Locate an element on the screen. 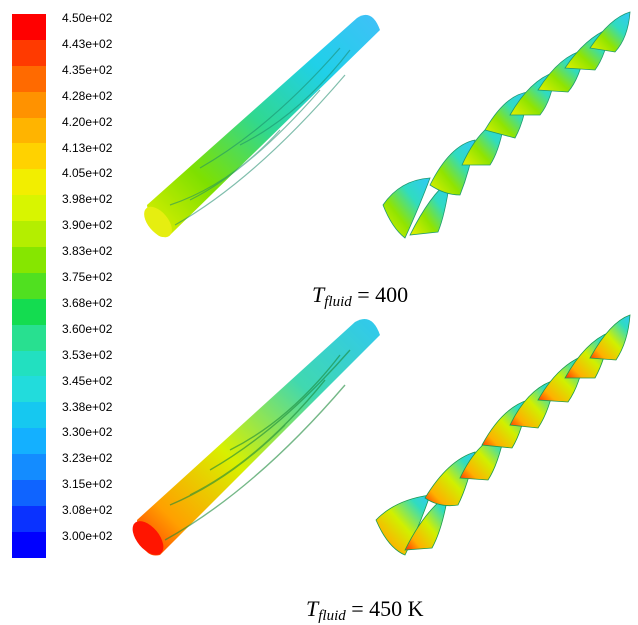  legend-tick-label: 3.30e+02 is located at coordinates (87, 432).